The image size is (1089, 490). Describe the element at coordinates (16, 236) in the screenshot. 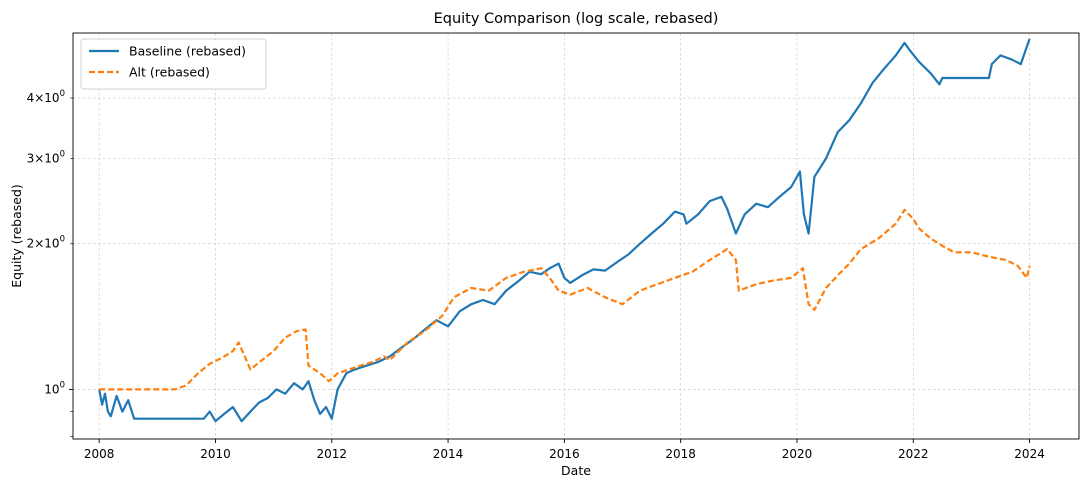

I see `y-axis-label: Equity (rebased)` at that location.